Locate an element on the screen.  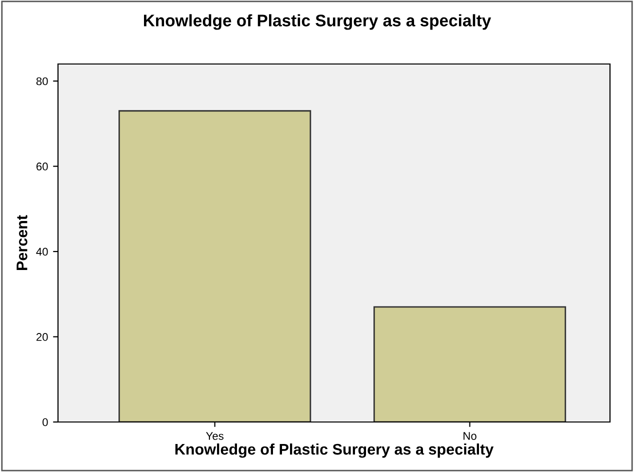
y-tick-label: 40 is located at coordinates (42, 252).